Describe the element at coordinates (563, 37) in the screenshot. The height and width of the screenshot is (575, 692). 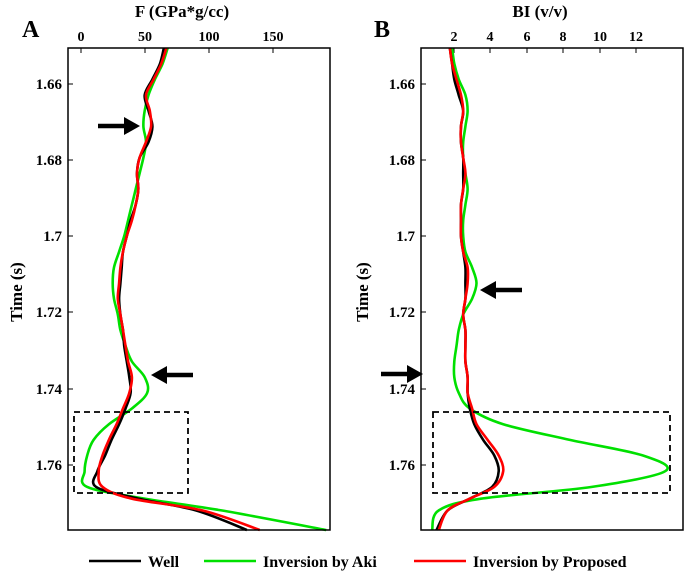
I see `x-tick-label-b-3: 8` at that location.